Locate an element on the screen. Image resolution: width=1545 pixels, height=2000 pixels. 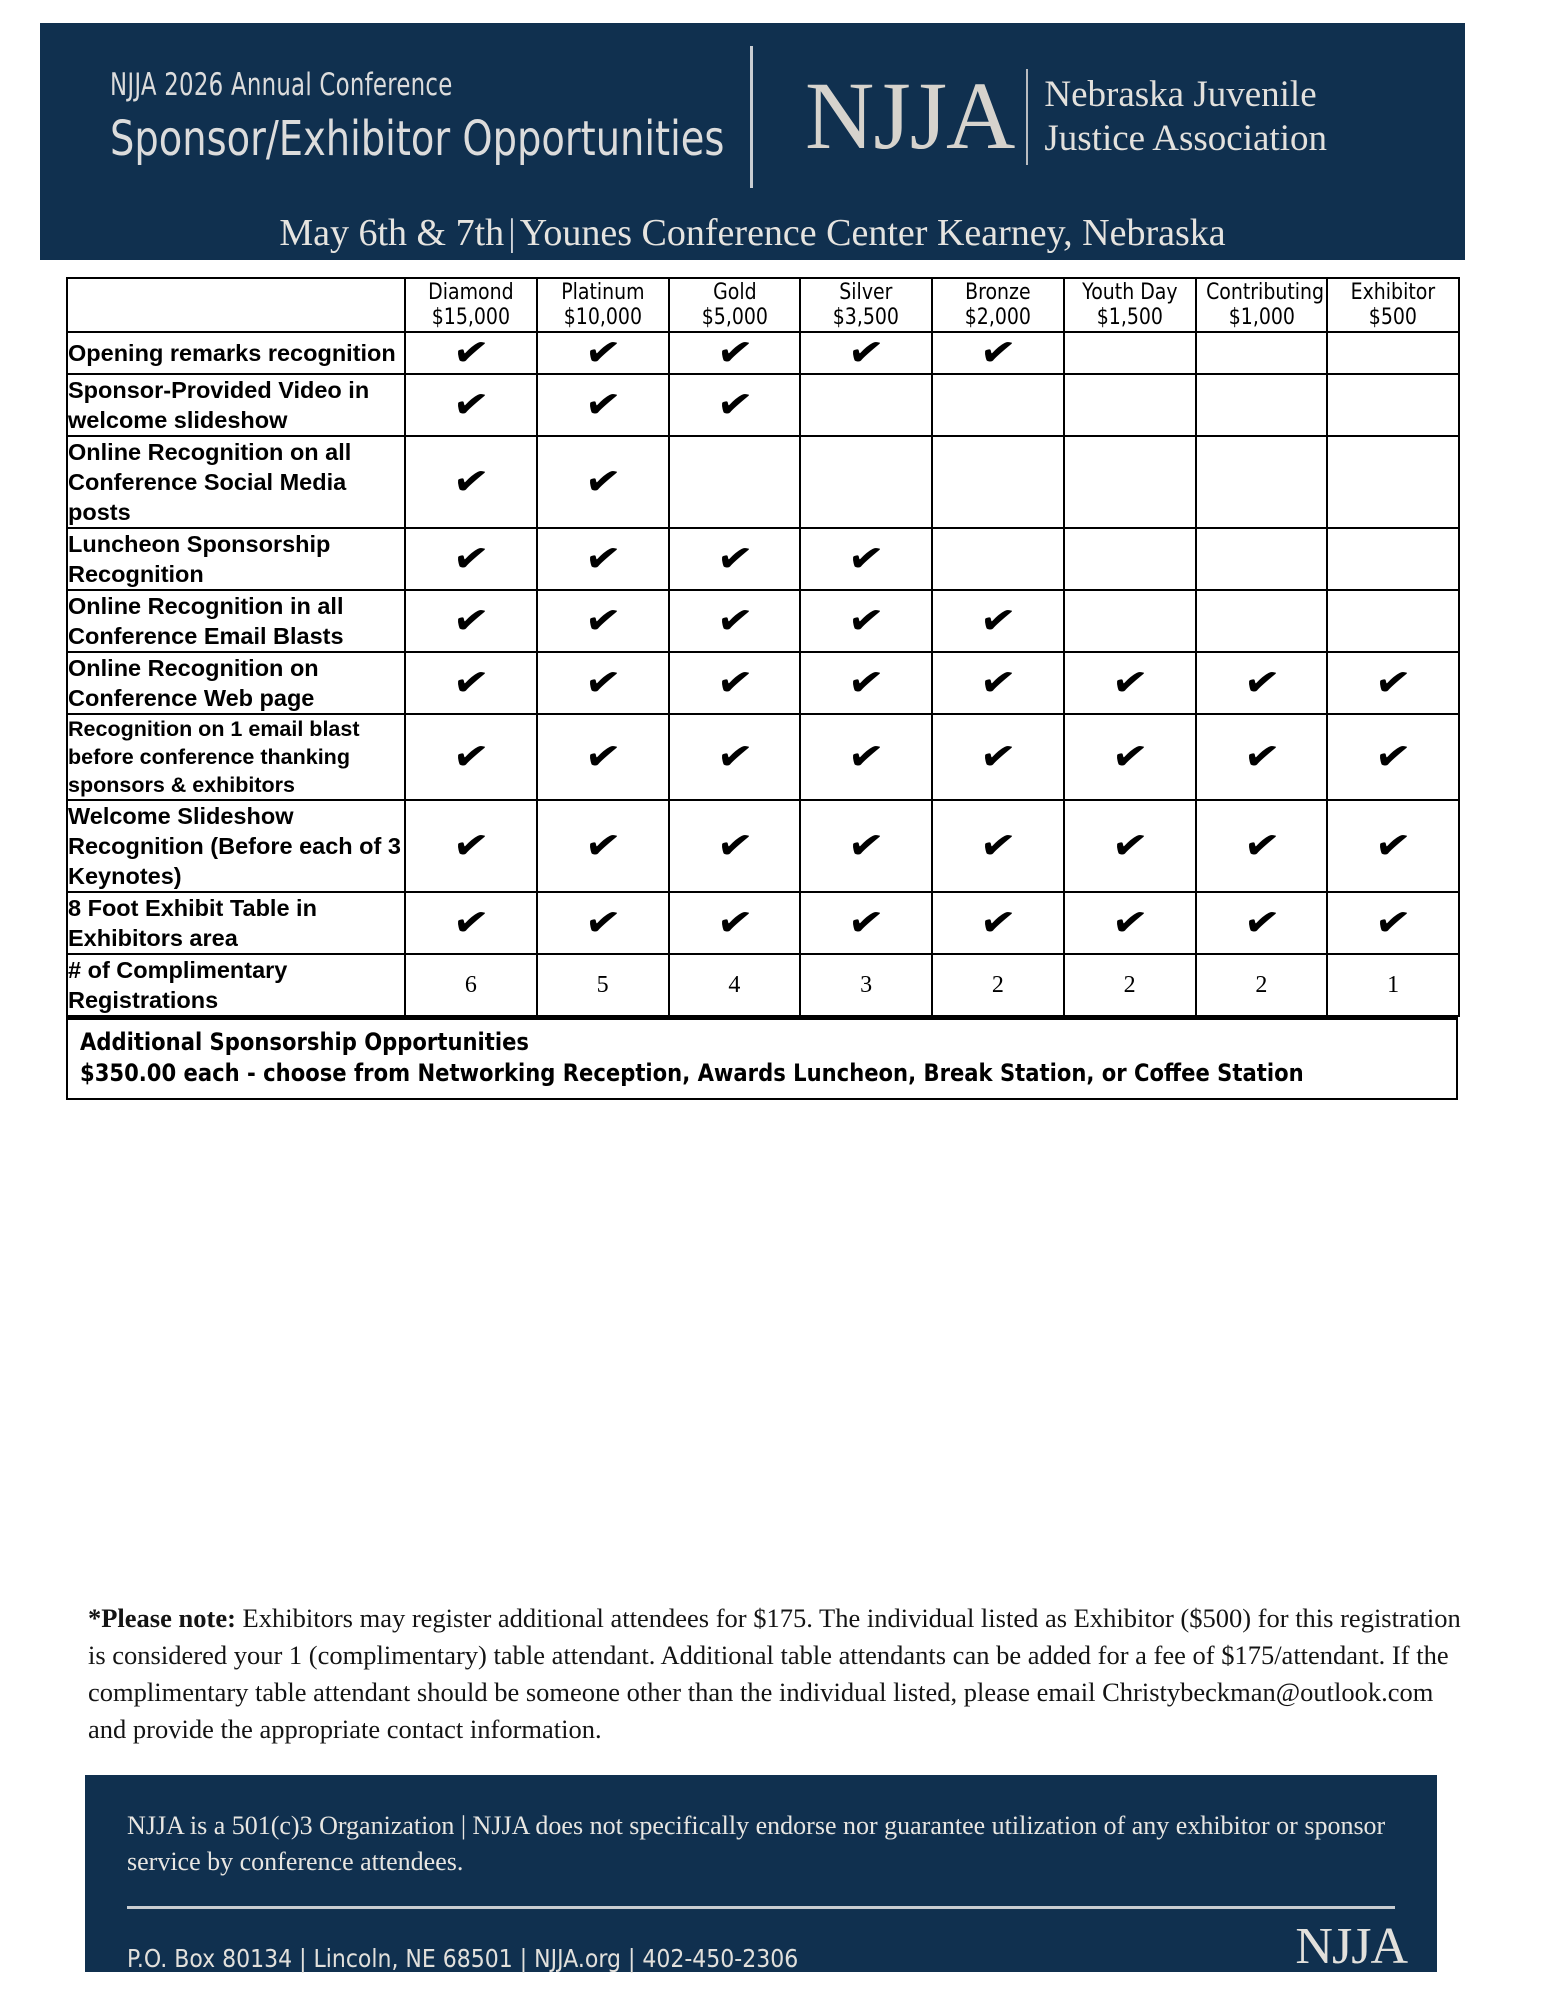
table-row: Luncheon Sponsorship Recognition ✔ ✔ ✔ ✔ is located at coordinates (763, 559).